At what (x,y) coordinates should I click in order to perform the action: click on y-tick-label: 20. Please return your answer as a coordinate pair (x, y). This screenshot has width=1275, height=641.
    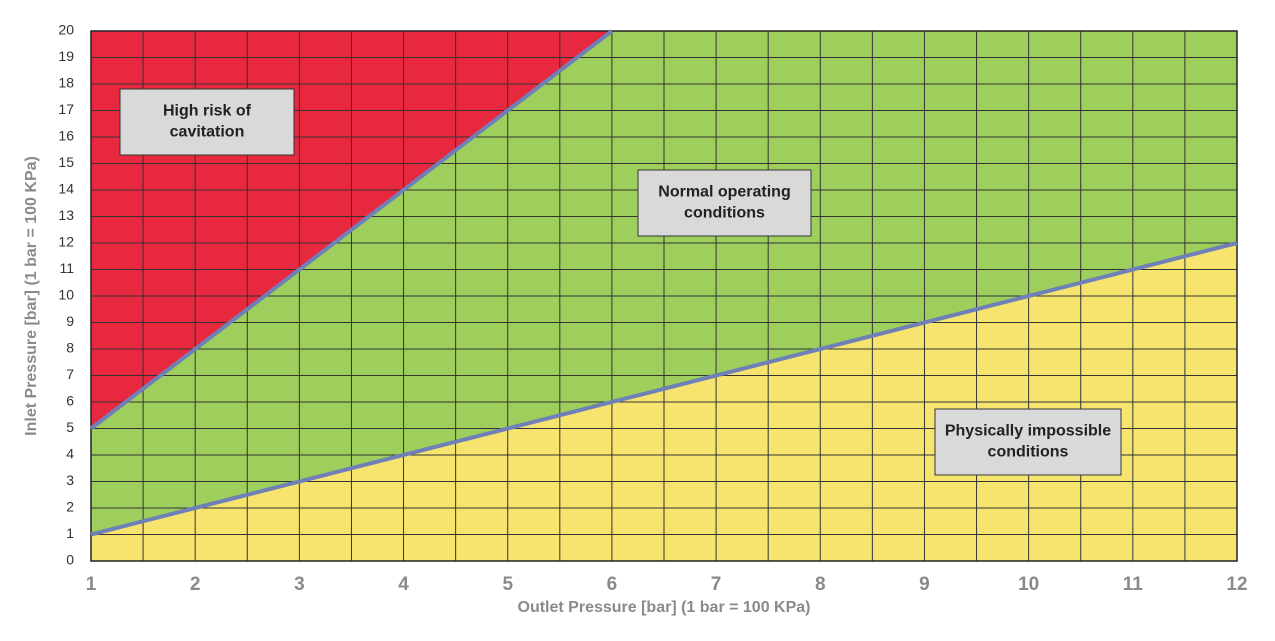
    Looking at the image, I should click on (66, 30).